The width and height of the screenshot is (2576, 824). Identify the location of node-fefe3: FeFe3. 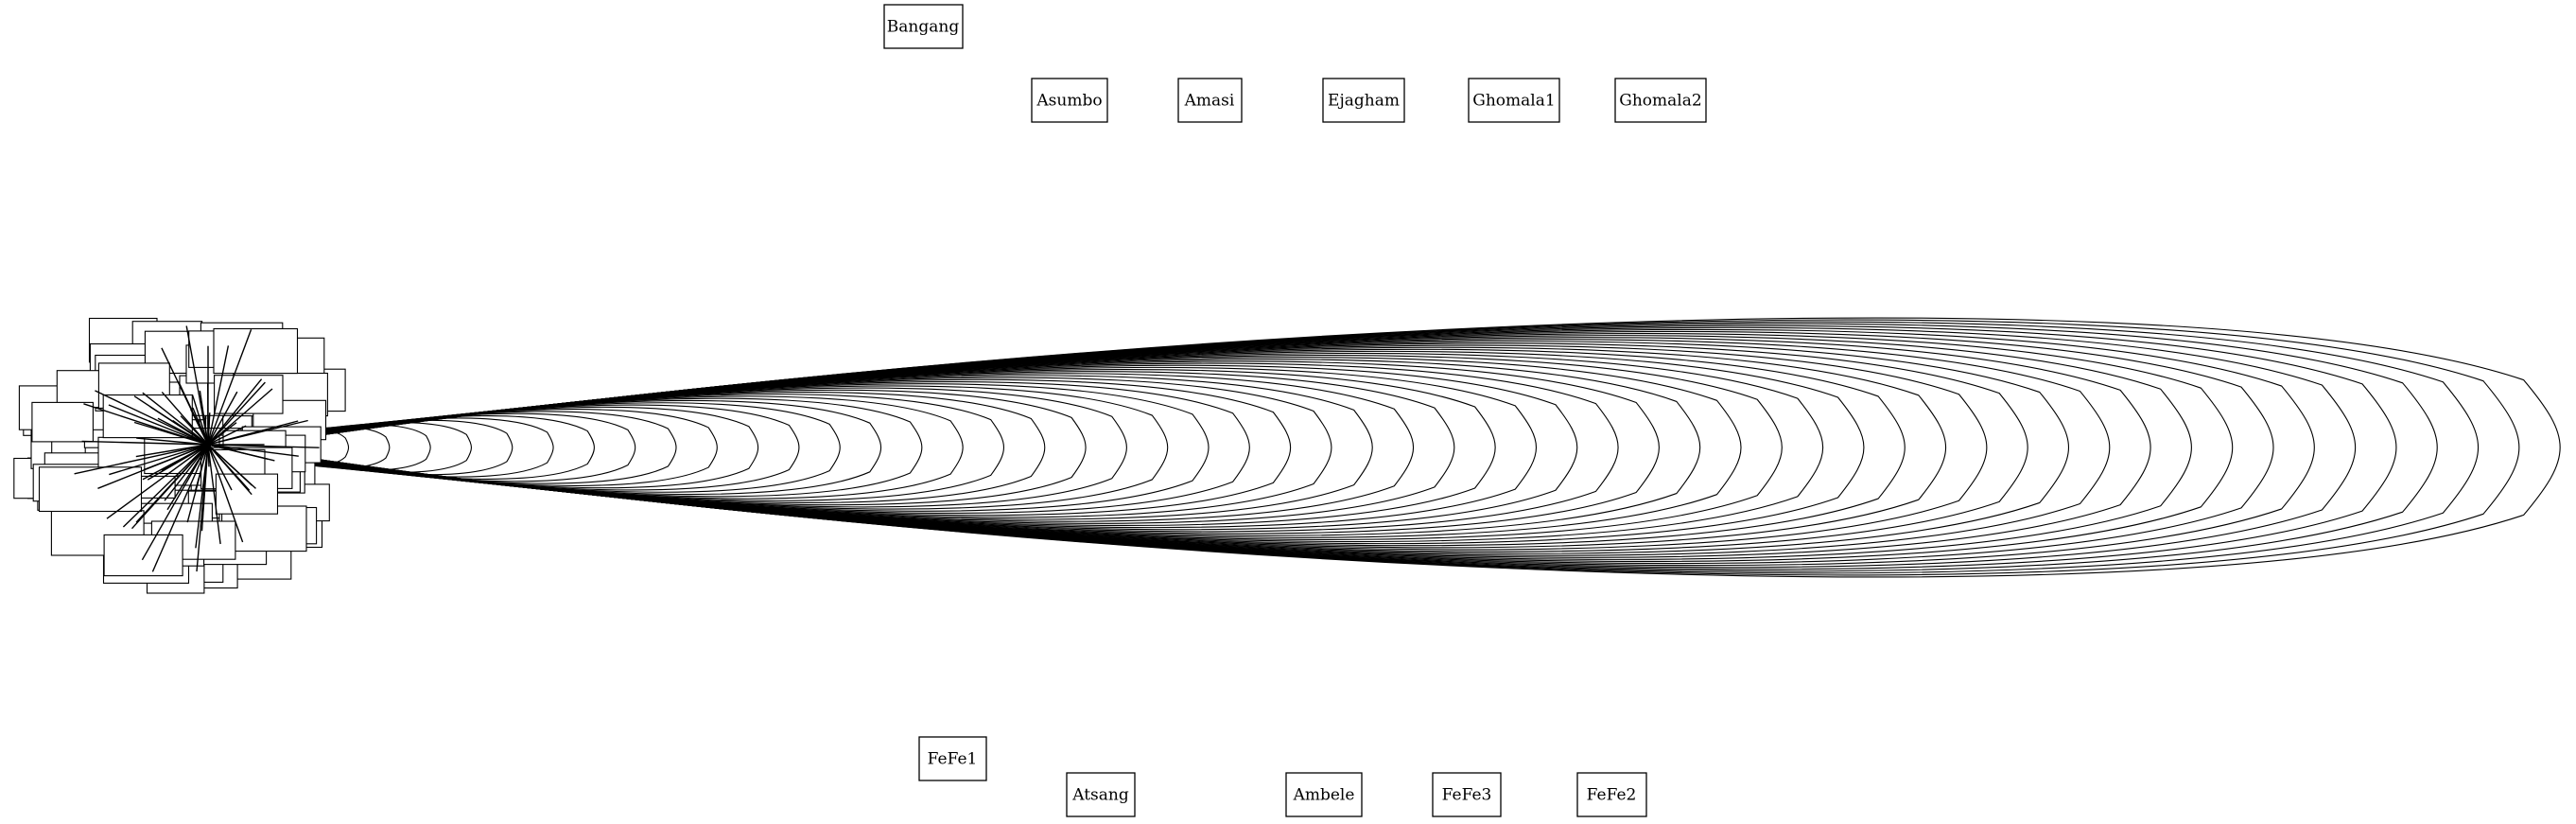
(1467, 795).